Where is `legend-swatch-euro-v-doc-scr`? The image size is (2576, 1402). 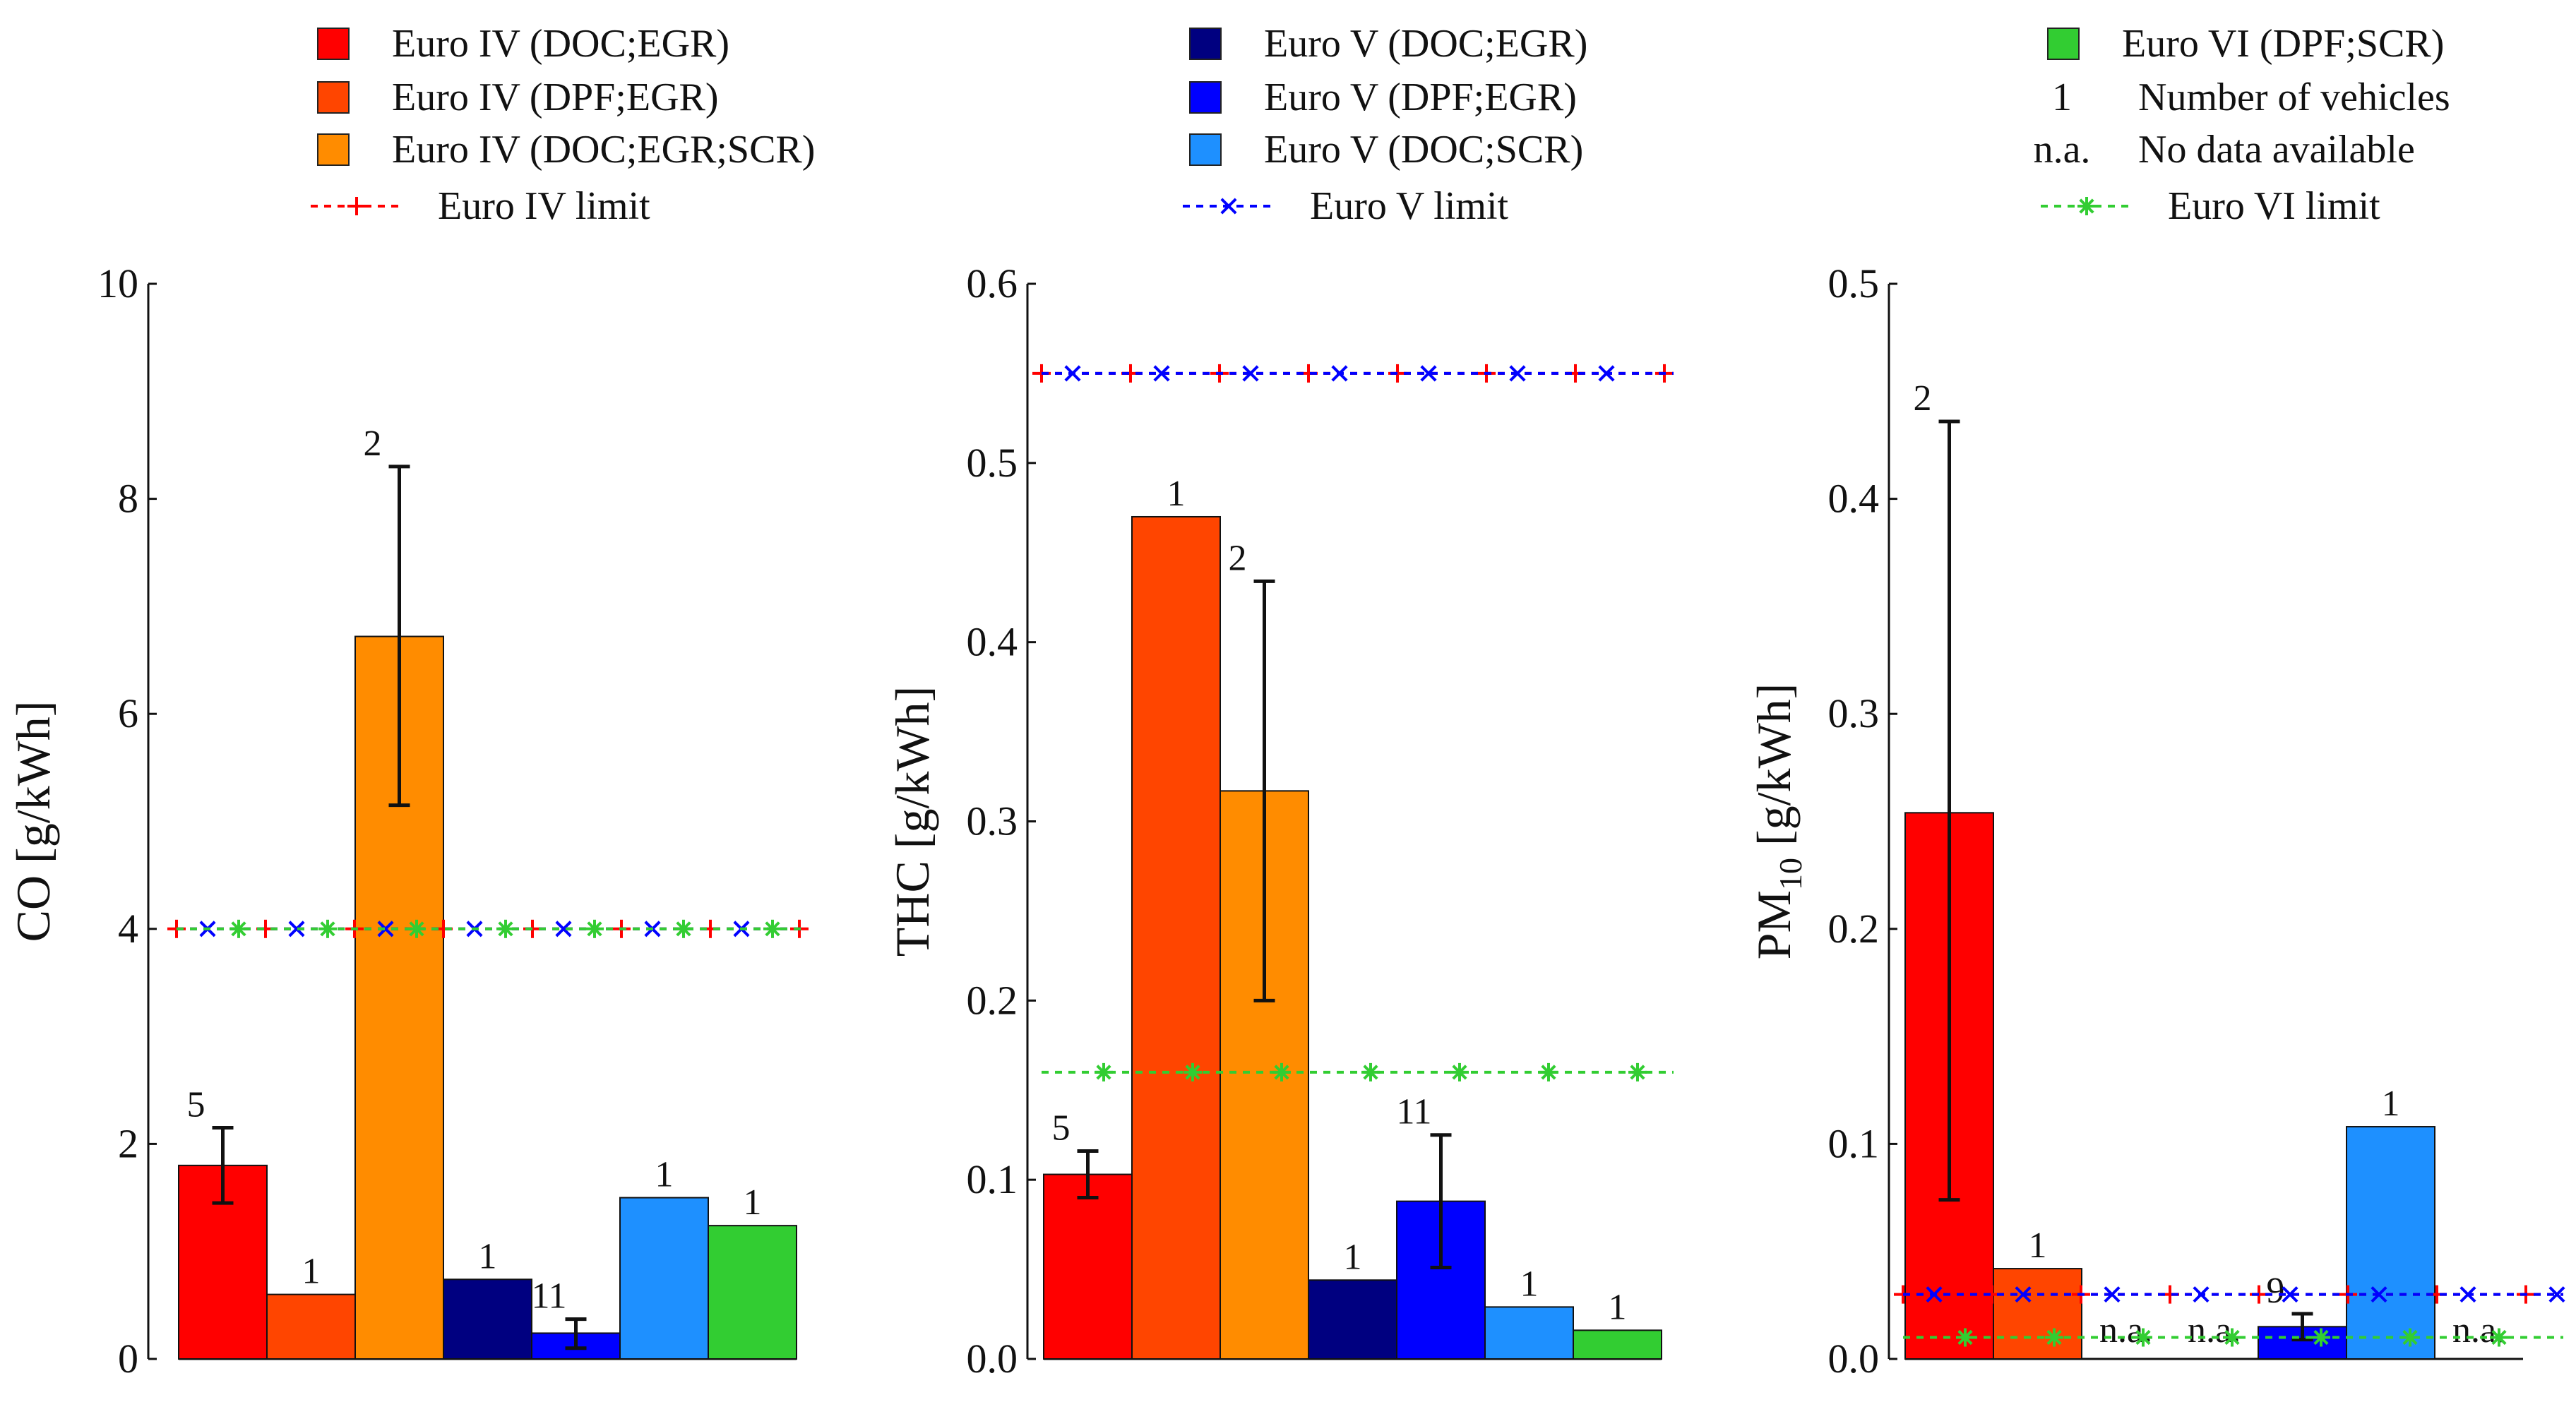
legend-swatch-euro-v-doc-scr is located at coordinates (1205, 149).